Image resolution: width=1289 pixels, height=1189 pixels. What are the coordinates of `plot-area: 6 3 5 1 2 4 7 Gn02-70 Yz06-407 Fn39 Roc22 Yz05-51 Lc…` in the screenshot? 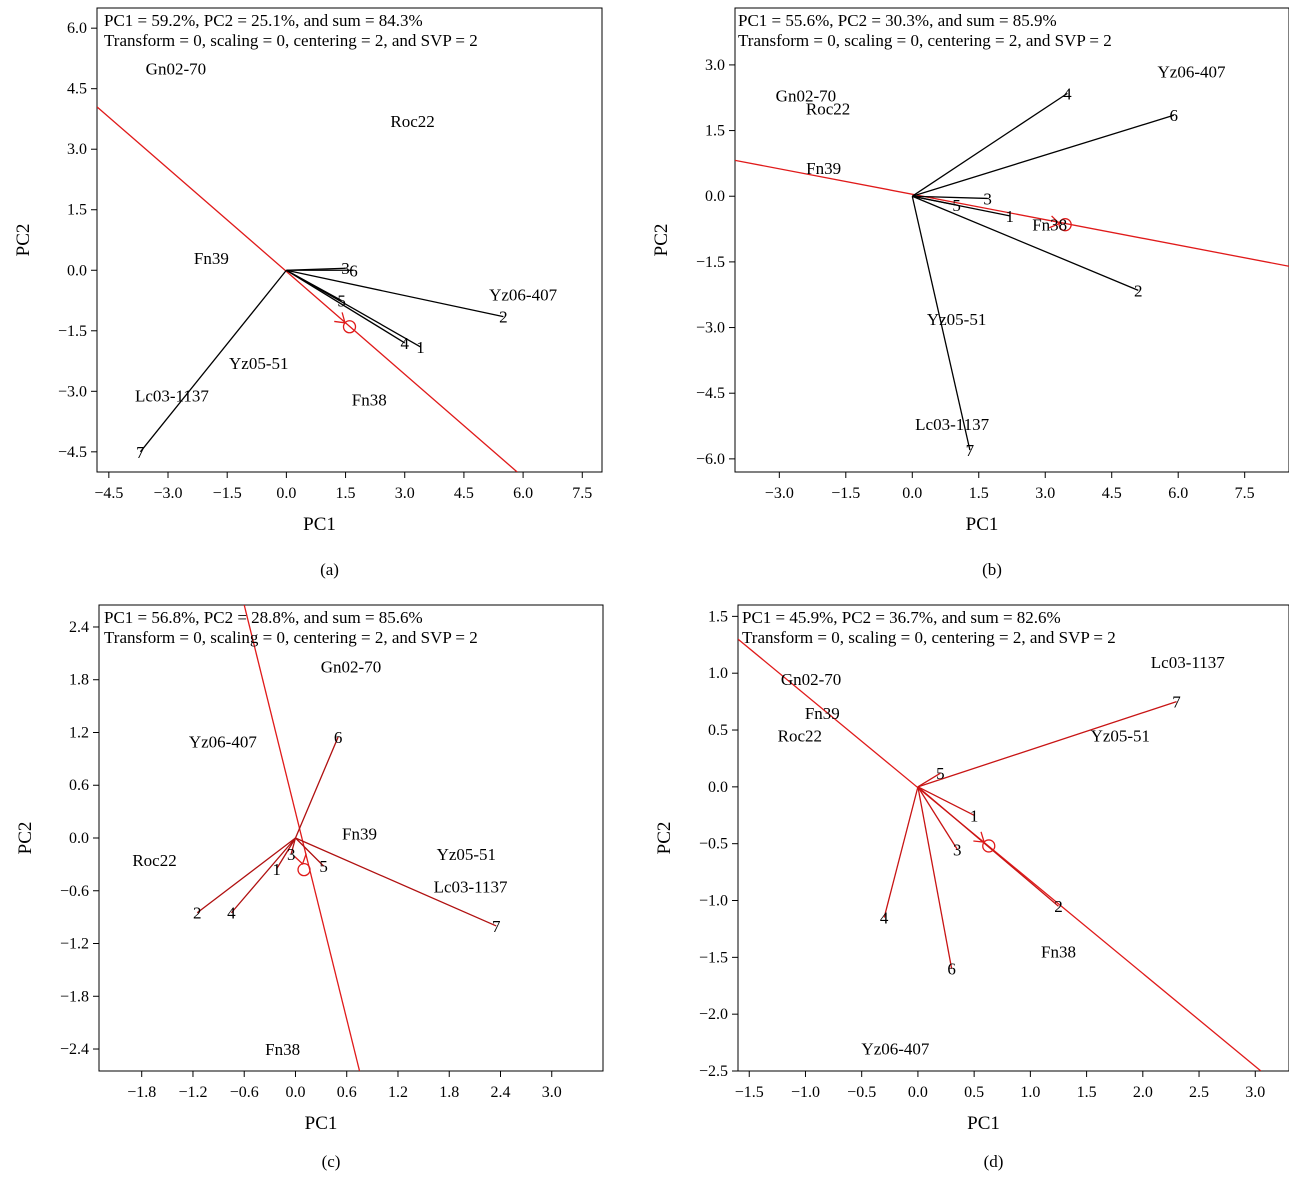 It's located at (320, 838).